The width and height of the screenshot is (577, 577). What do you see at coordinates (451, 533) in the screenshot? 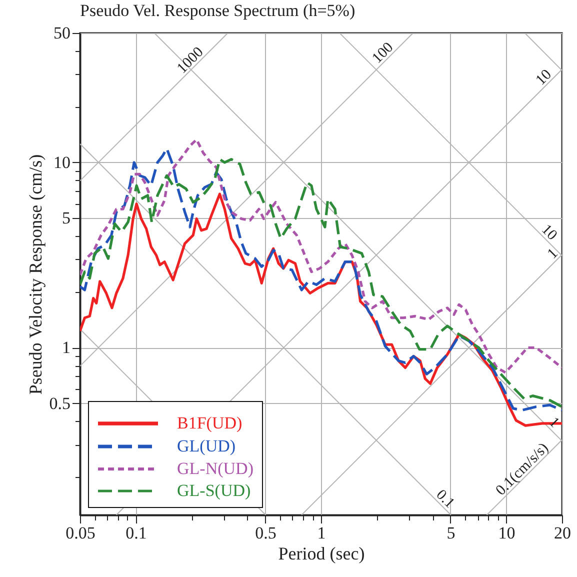
I see `x-tick-label: 5` at bounding box center [451, 533].